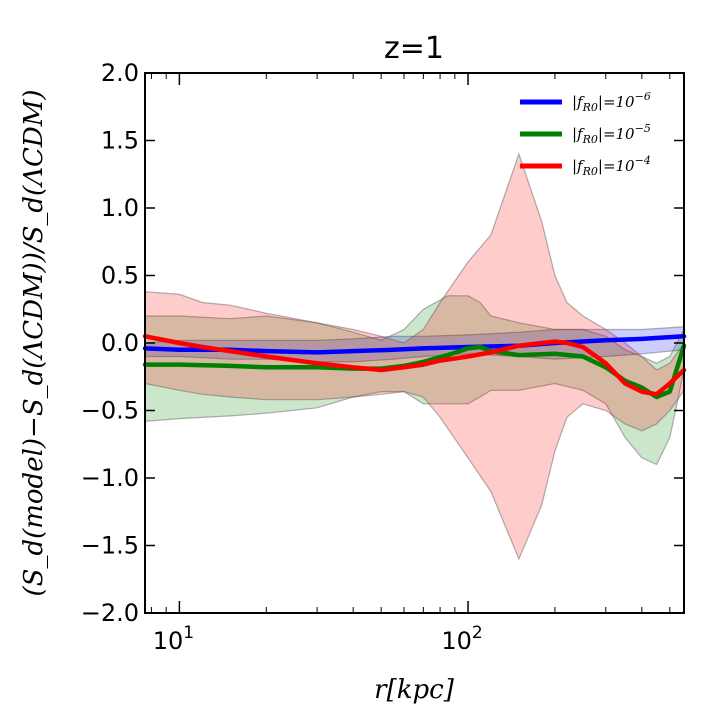  I want to click on x-tick-label: 10², so click(461, 639).